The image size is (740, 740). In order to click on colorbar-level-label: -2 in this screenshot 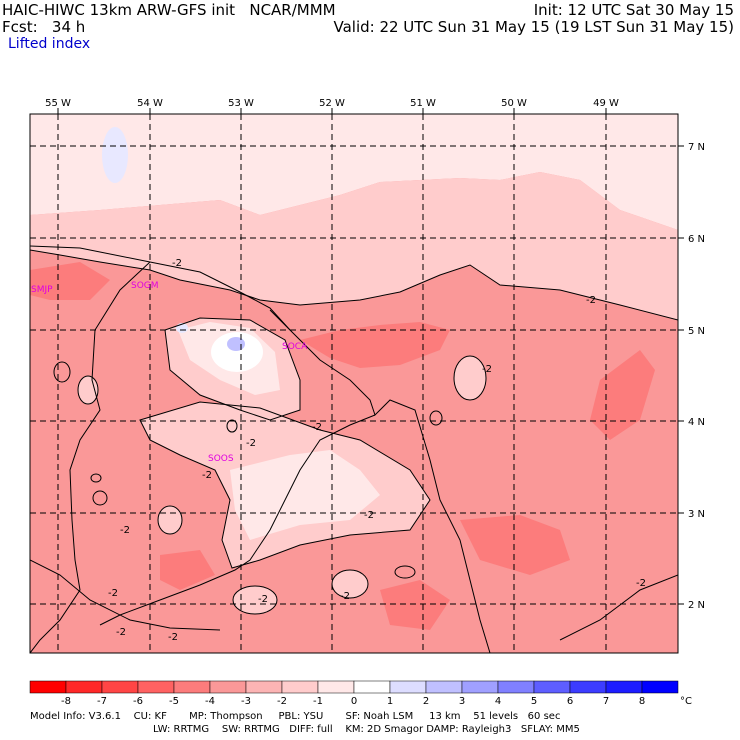, I will do `click(282, 701)`.